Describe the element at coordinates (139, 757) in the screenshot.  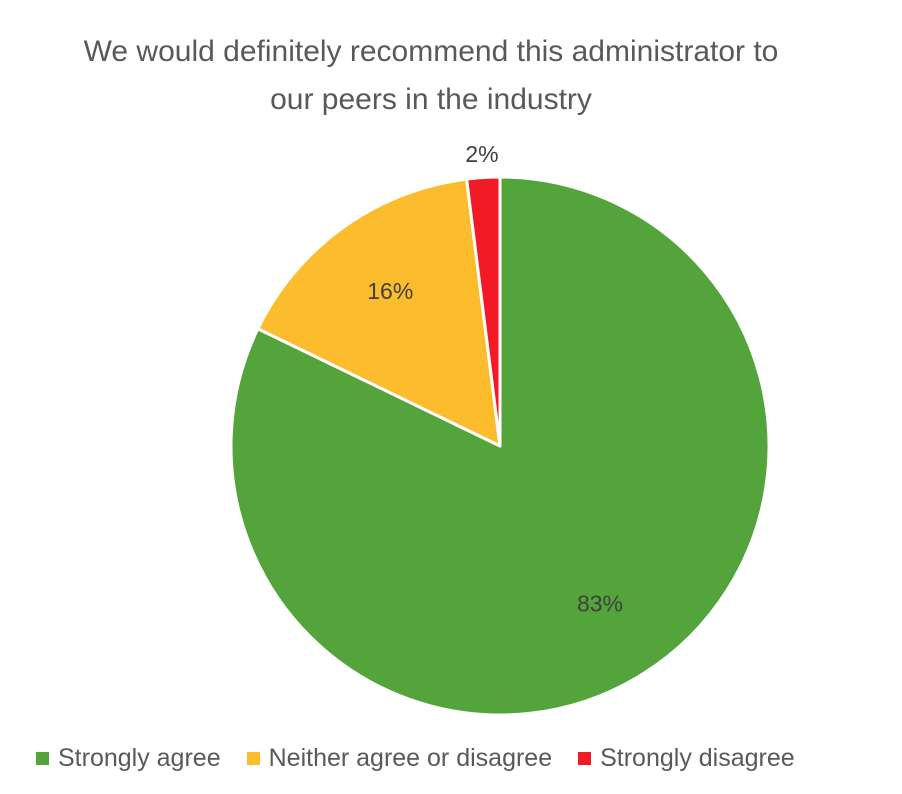
I see `legend-label-strongly-agree: Strongly agree` at that location.